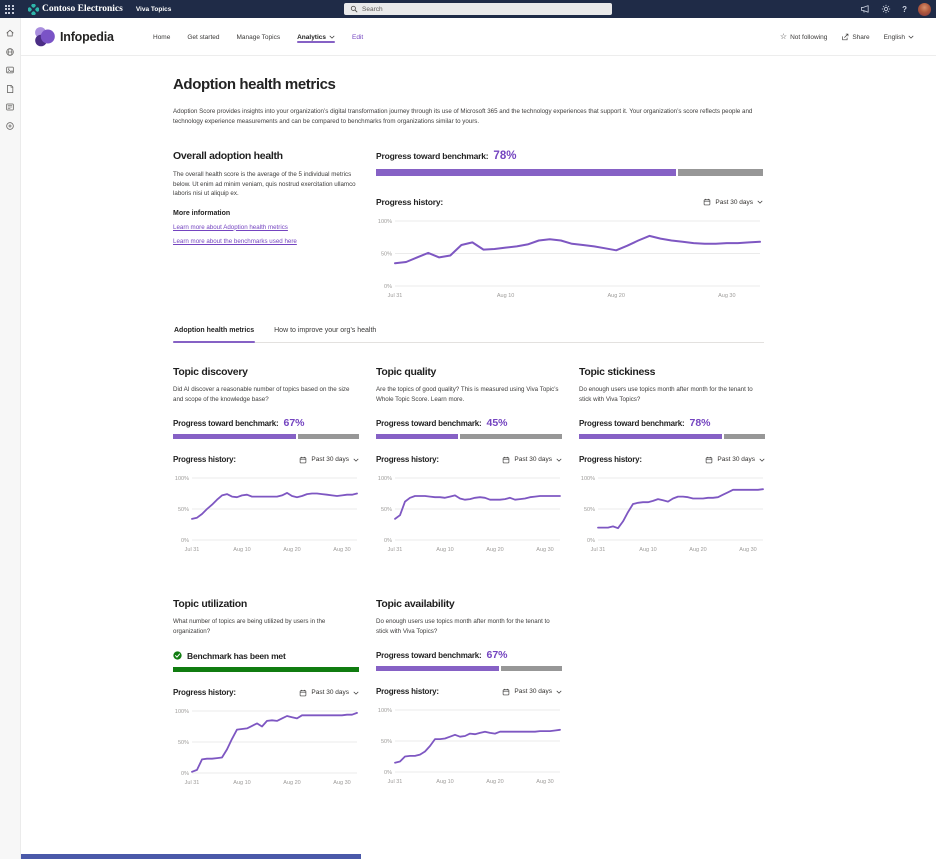  I want to click on create-plus-icon, so click(10, 126).